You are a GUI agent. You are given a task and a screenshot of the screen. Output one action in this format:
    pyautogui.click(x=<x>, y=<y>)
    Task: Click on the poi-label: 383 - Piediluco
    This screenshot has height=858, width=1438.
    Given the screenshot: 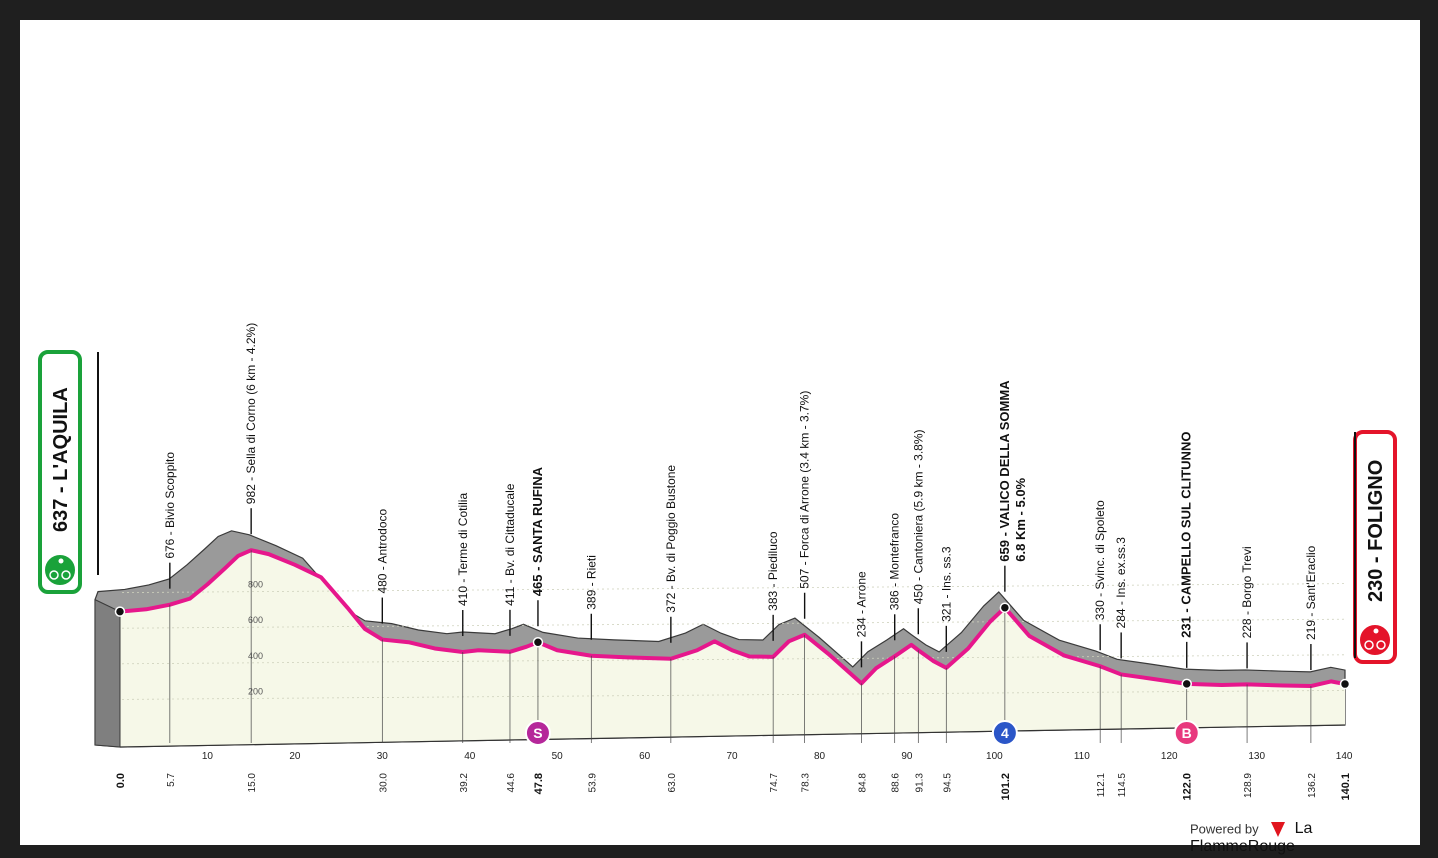 What is the action you would take?
    pyautogui.click(x=773, y=571)
    